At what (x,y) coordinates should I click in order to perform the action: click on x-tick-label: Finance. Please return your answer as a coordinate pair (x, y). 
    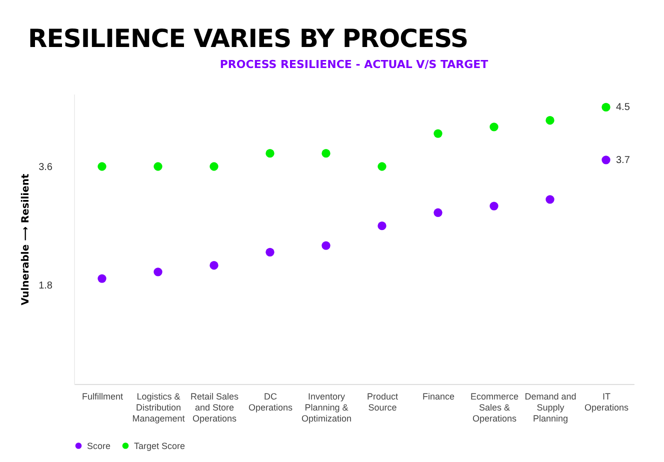
    Looking at the image, I should click on (438, 397).